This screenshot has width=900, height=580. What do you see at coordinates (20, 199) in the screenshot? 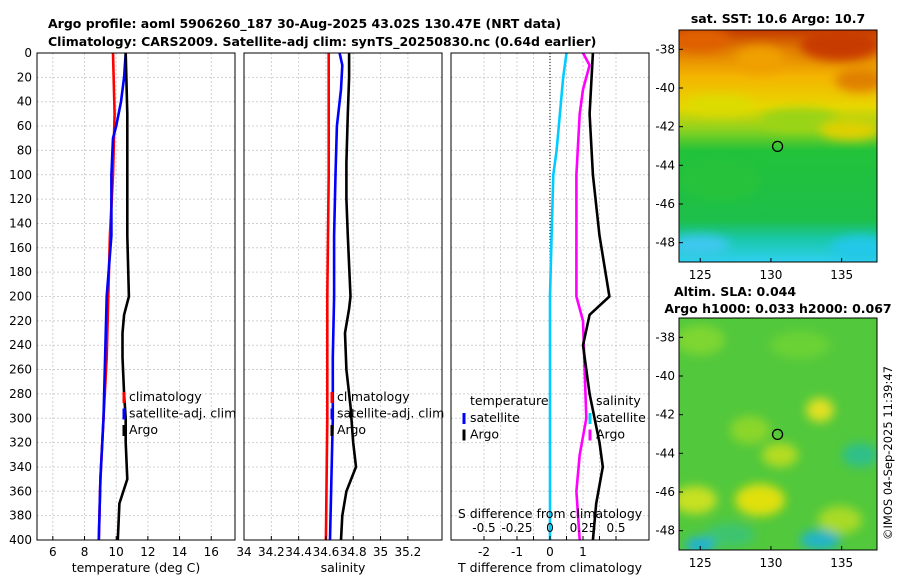
I see `y-tick-label: 120` at bounding box center [20, 199].